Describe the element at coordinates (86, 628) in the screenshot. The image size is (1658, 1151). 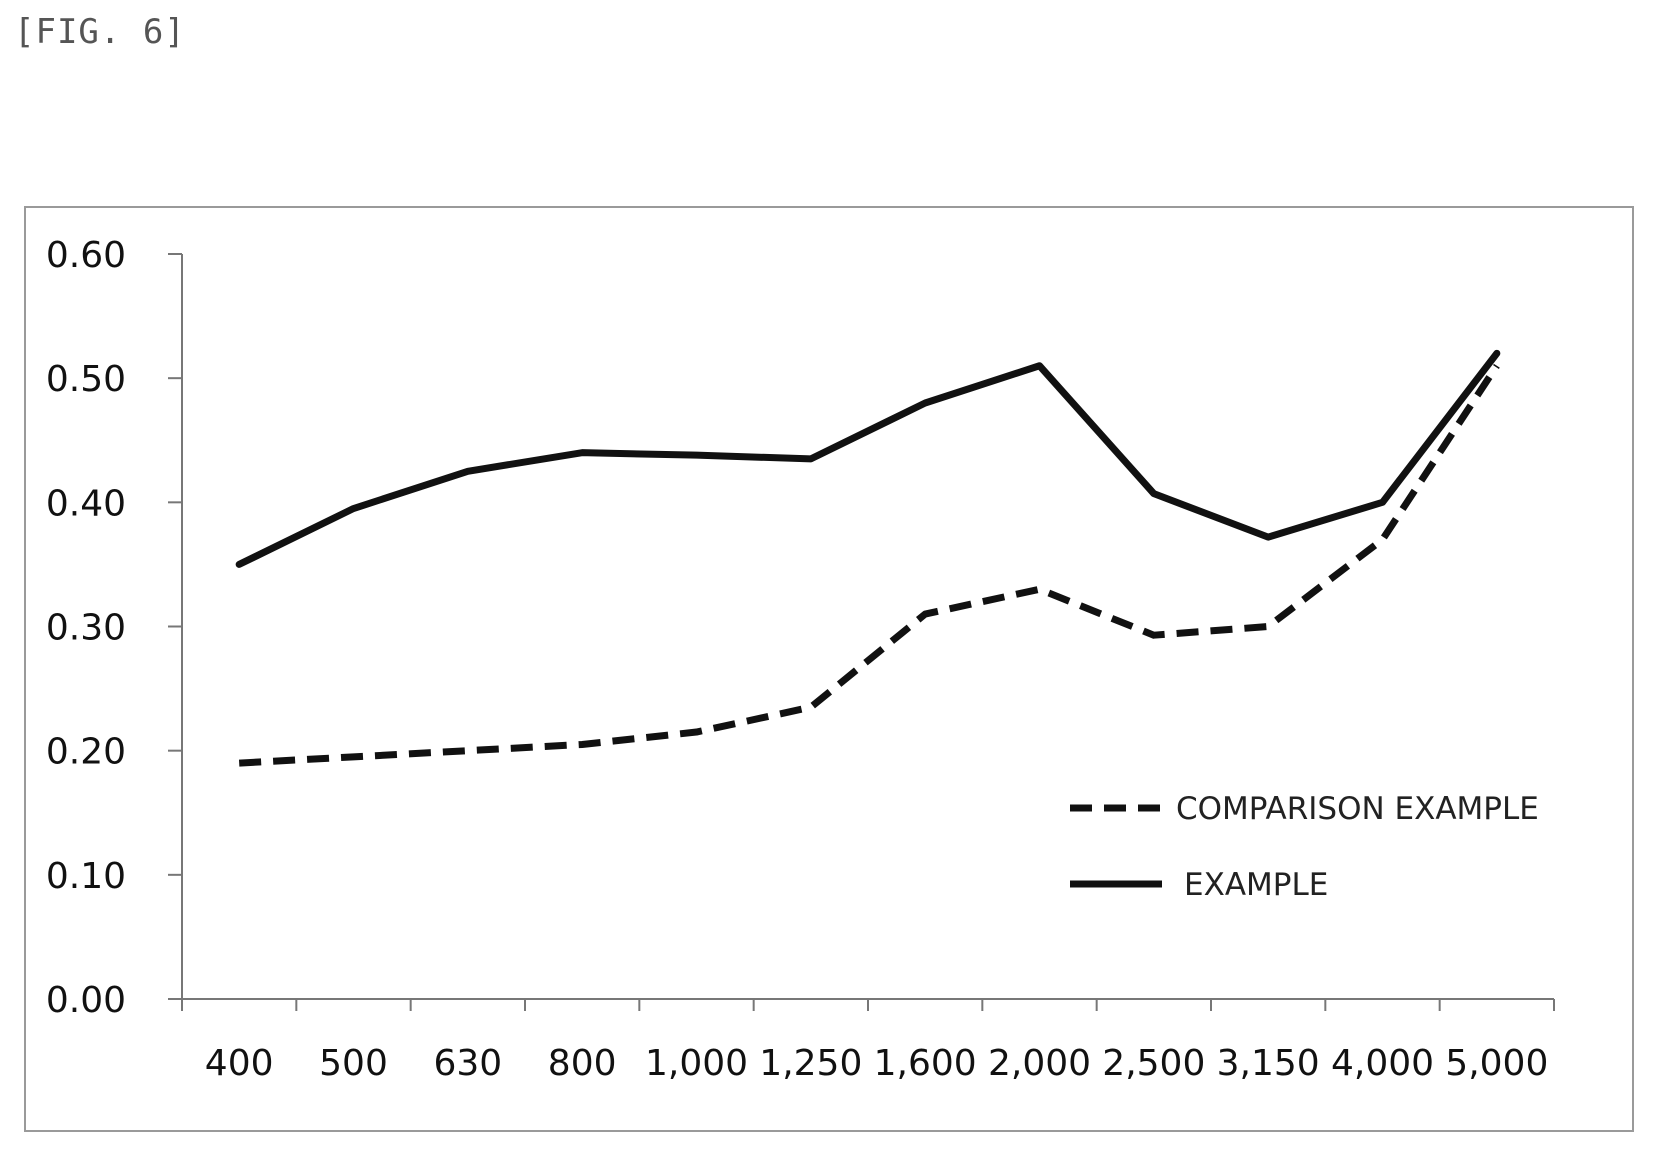
I see `y-tick-label: 0.30` at that location.